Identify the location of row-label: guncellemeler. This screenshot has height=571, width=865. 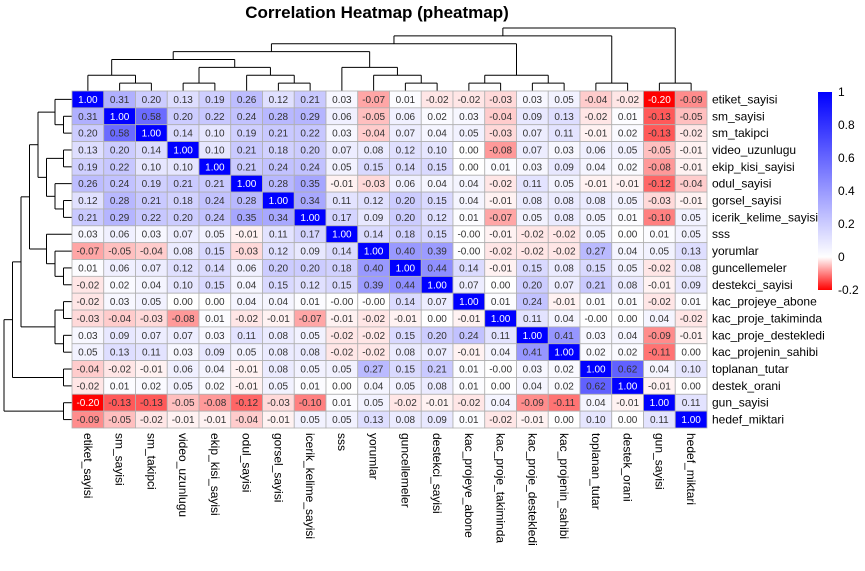
(749, 268).